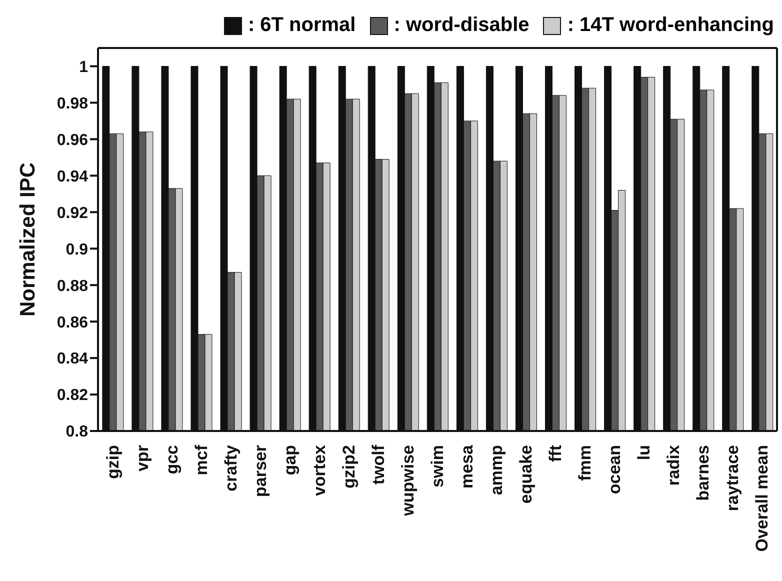 This screenshot has width=782, height=581. Describe the element at coordinates (378, 464) in the screenshot. I see `x-tick-label: twolf` at that location.